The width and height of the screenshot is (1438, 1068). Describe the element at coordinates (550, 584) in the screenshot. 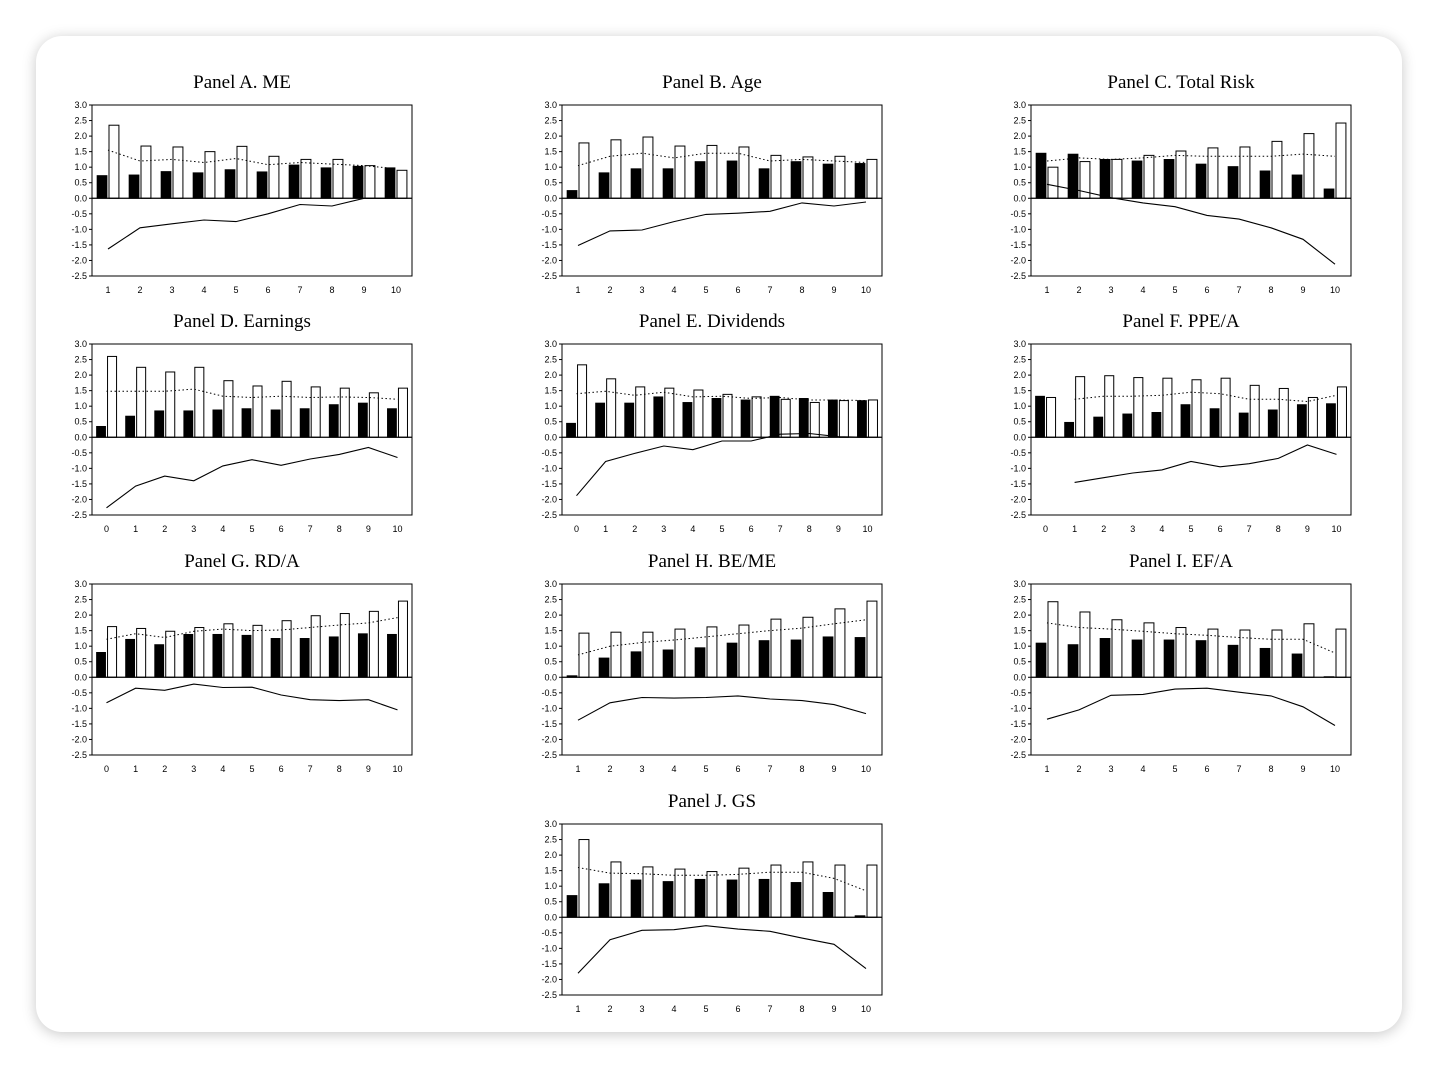

I see `y-tick-label: 3.0` at that location.